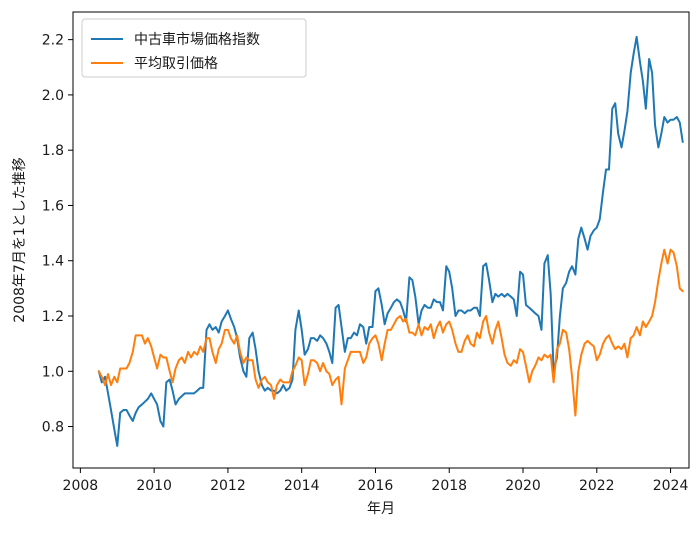 The width and height of the screenshot is (700, 533). I want to click on y-tick-label: 1.8, so click(53, 151).